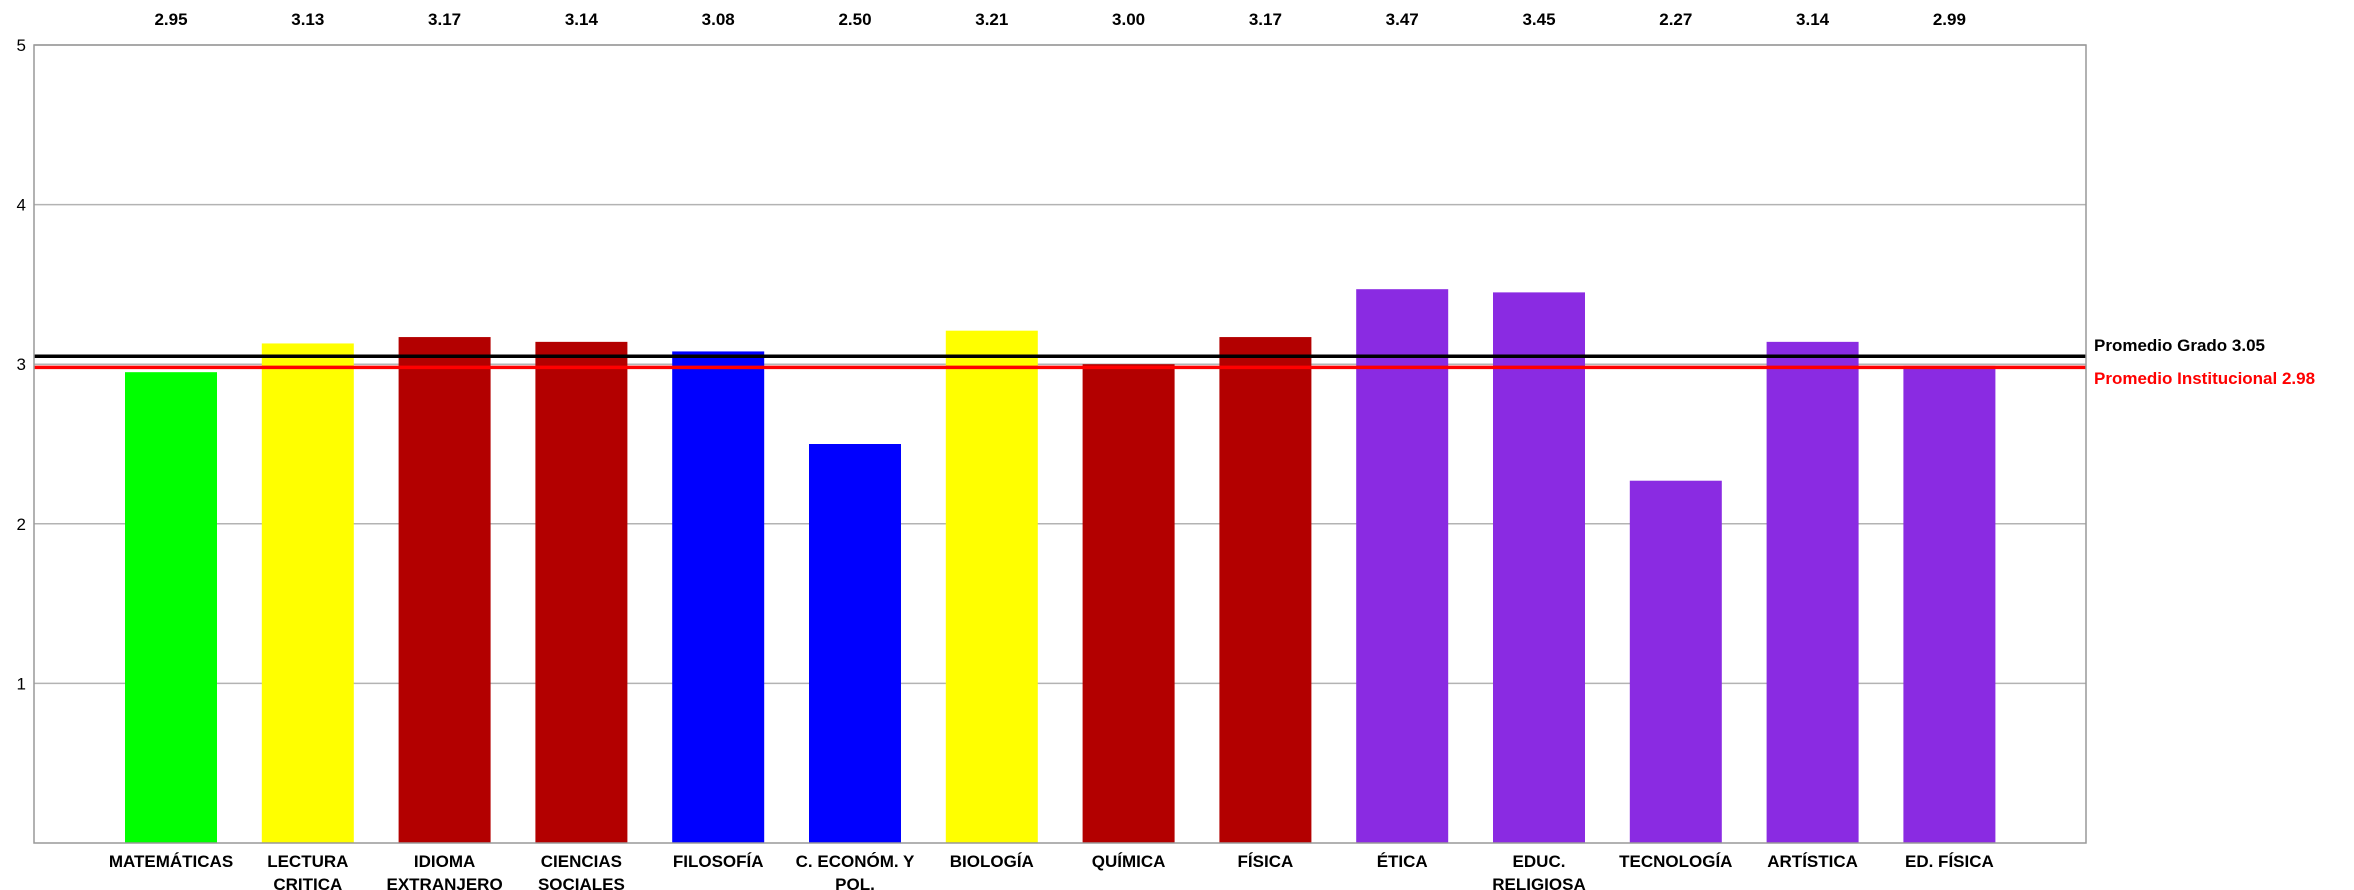 The image size is (2354, 890). I want to click on category-label: SOCIALES, so click(581, 882).